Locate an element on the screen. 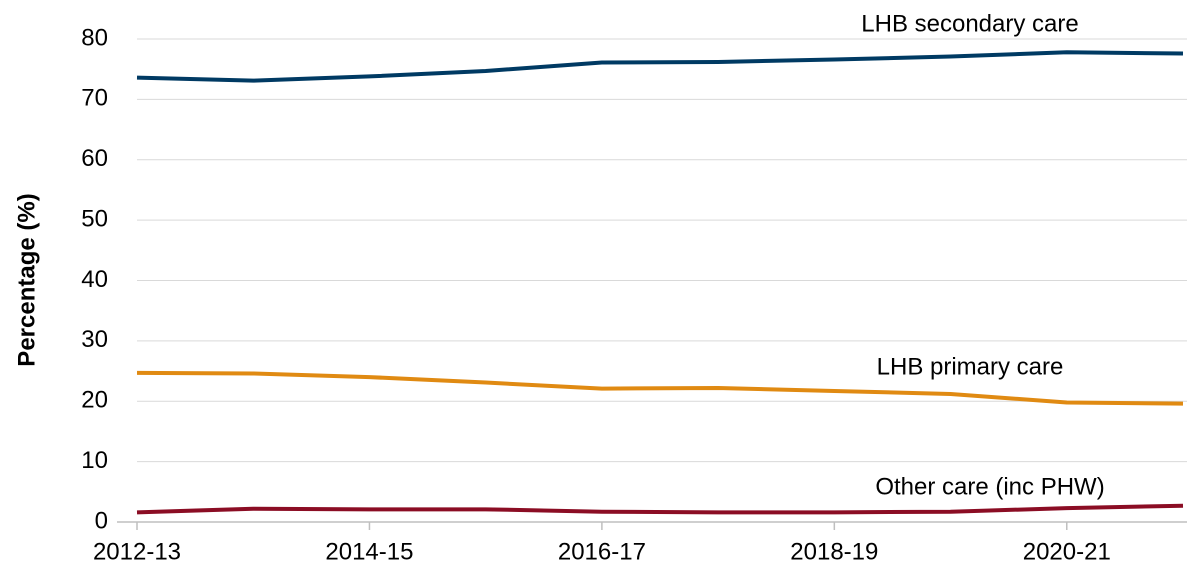 Image resolution: width=1187 pixels, height=578 pixels. y-tick-label: 20 is located at coordinates (94, 400).